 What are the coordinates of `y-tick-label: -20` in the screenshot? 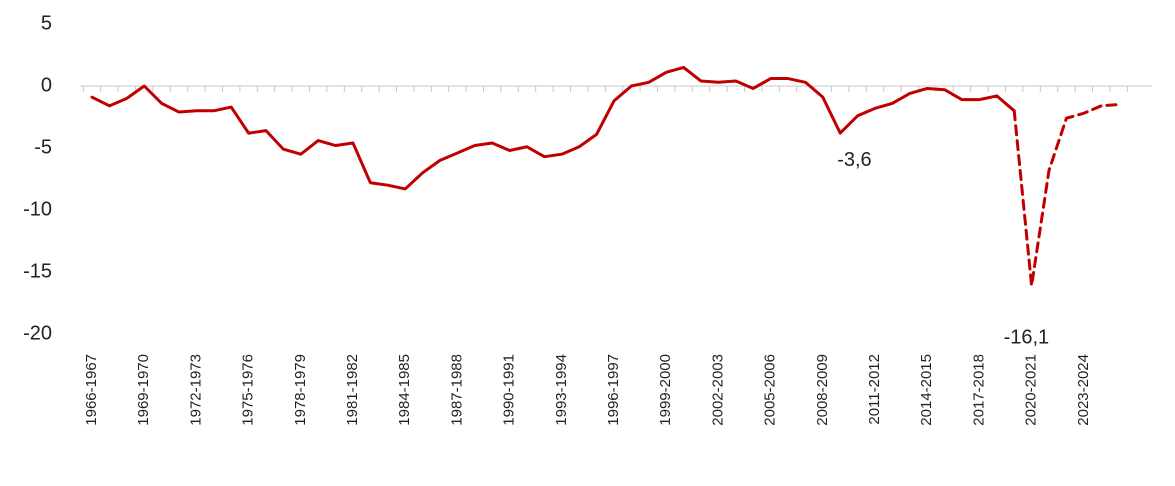 It's located at (37, 333).